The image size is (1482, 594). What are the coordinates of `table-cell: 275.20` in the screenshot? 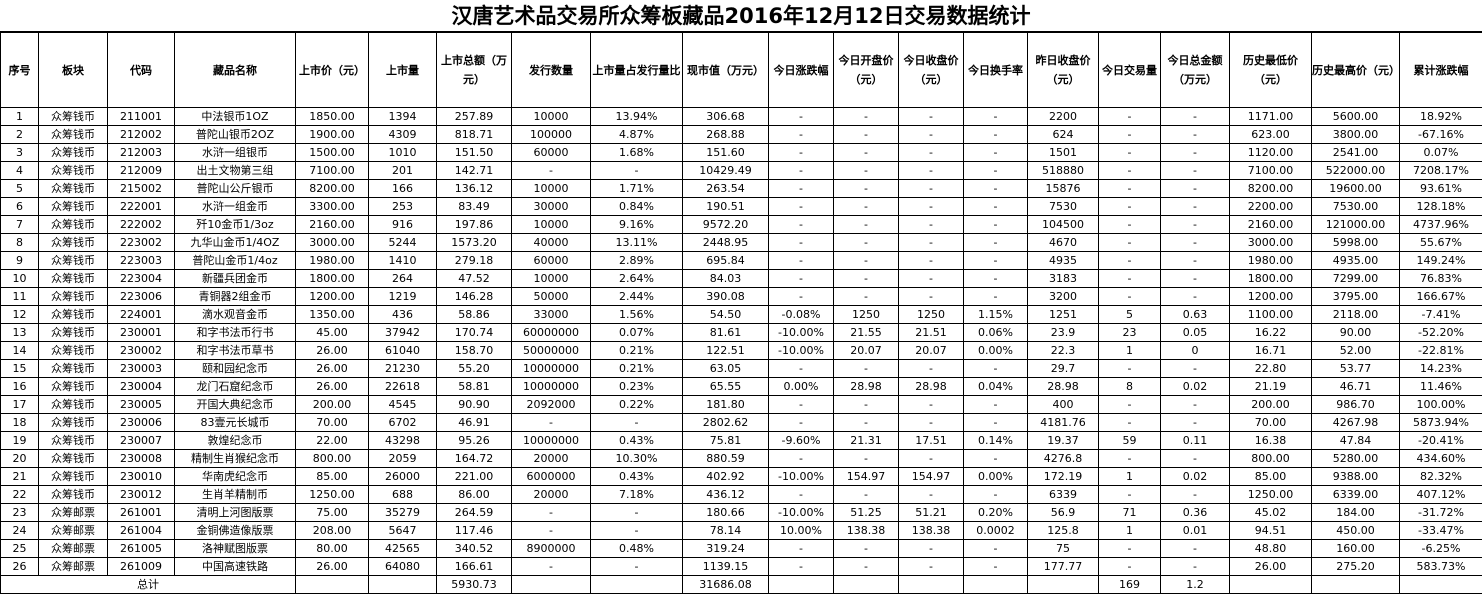 It's located at (1356, 567).